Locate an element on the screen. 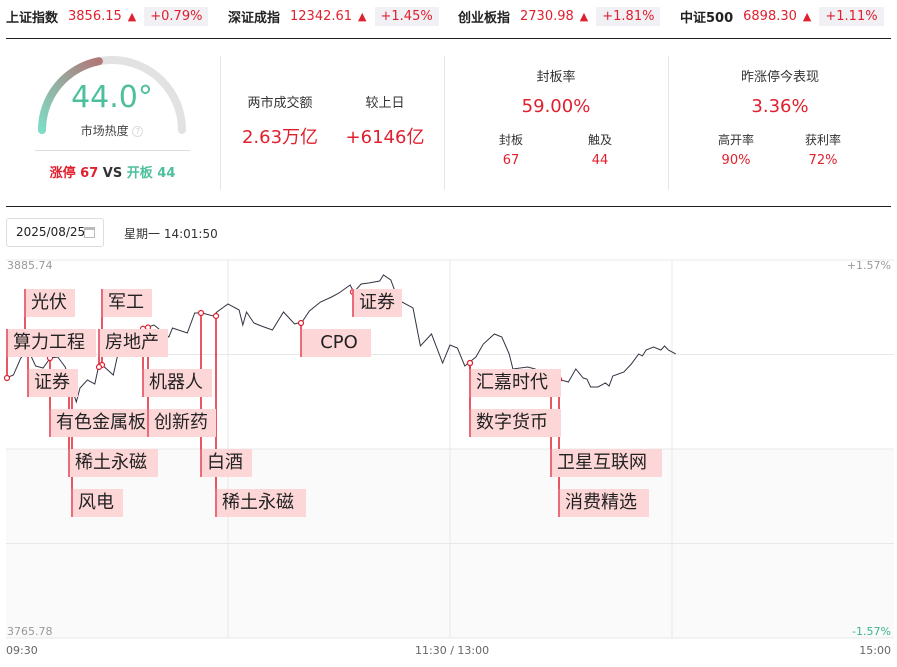 This screenshot has width=897, height=667. index-change: +1.45% is located at coordinates (406, 16).